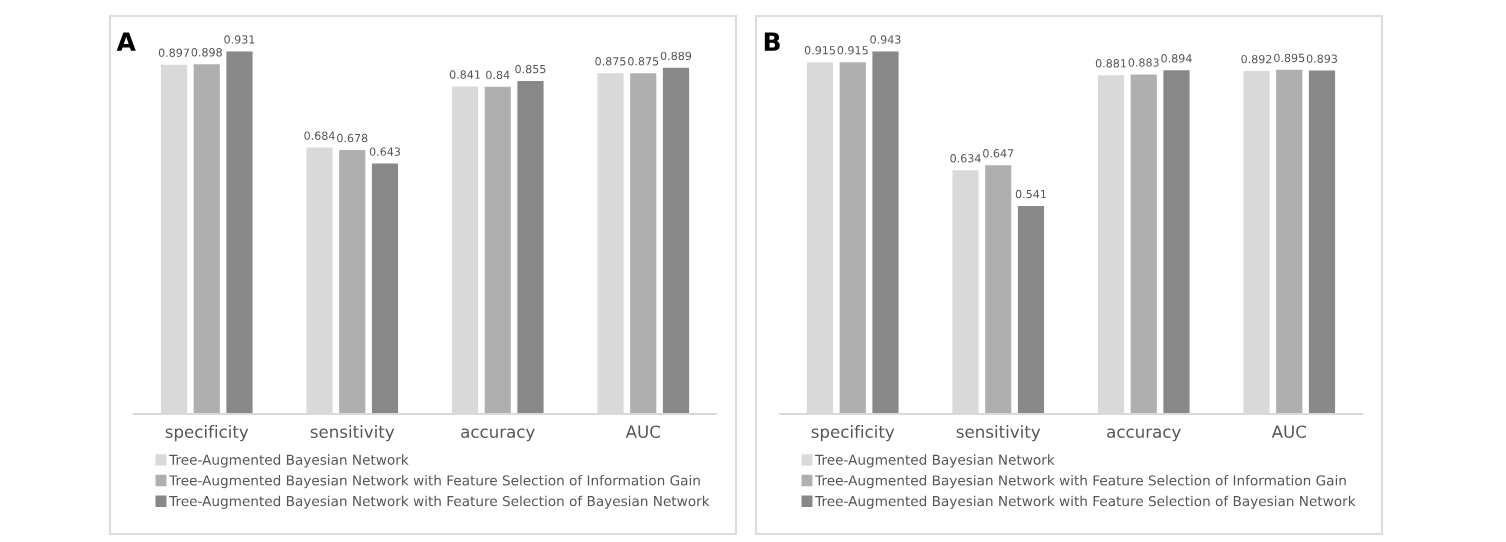 This screenshot has height=542, width=1506. Describe the element at coordinates (126, 41) in the screenshot. I see `chart-title: A` at that location.